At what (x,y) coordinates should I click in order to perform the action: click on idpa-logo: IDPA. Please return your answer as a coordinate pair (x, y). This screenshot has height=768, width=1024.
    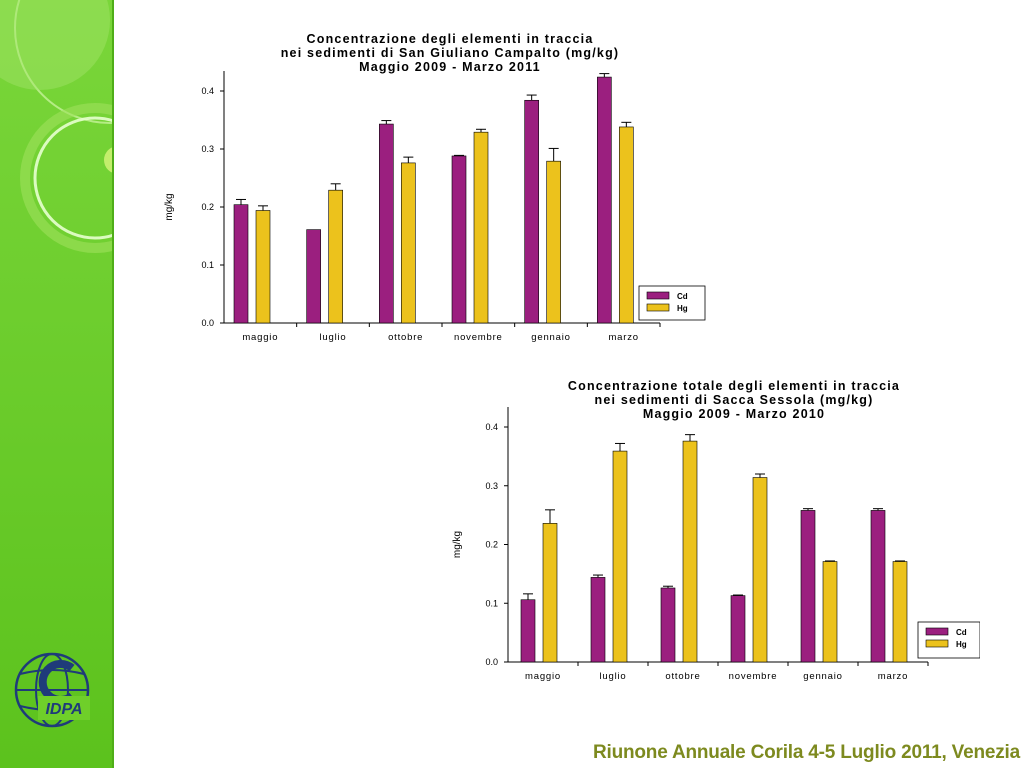
    Looking at the image, I should click on (52, 690).